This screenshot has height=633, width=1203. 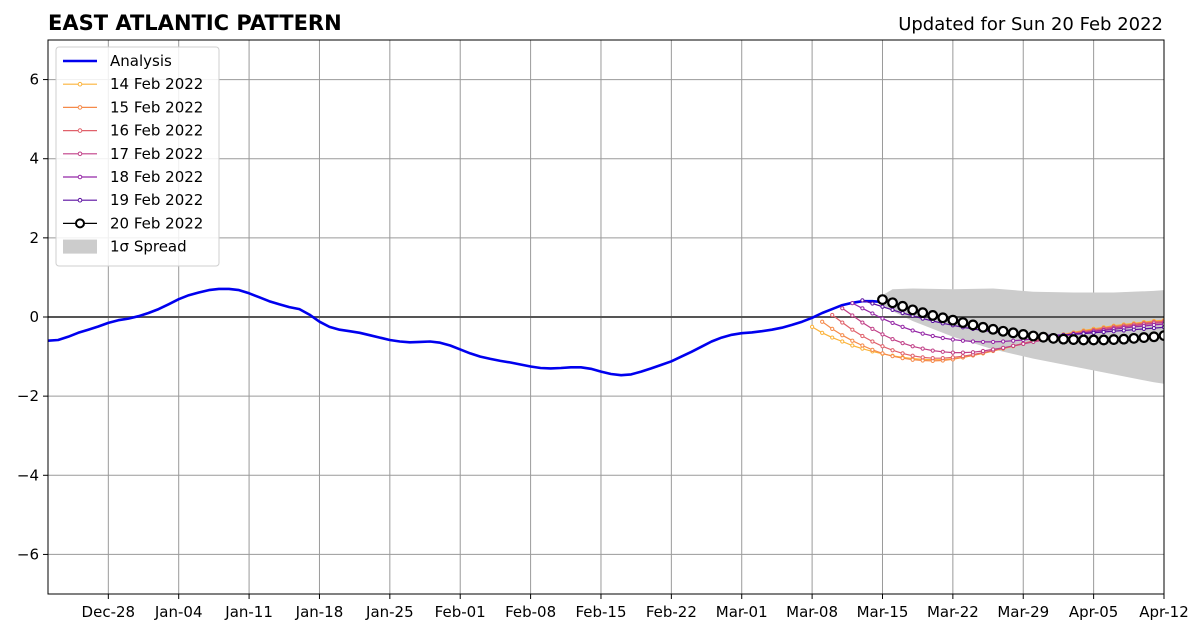 What do you see at coordinates (148, 247) in the screenshot?
I see `legend-label: 1σ Spread` at bounding box center [148, 247].